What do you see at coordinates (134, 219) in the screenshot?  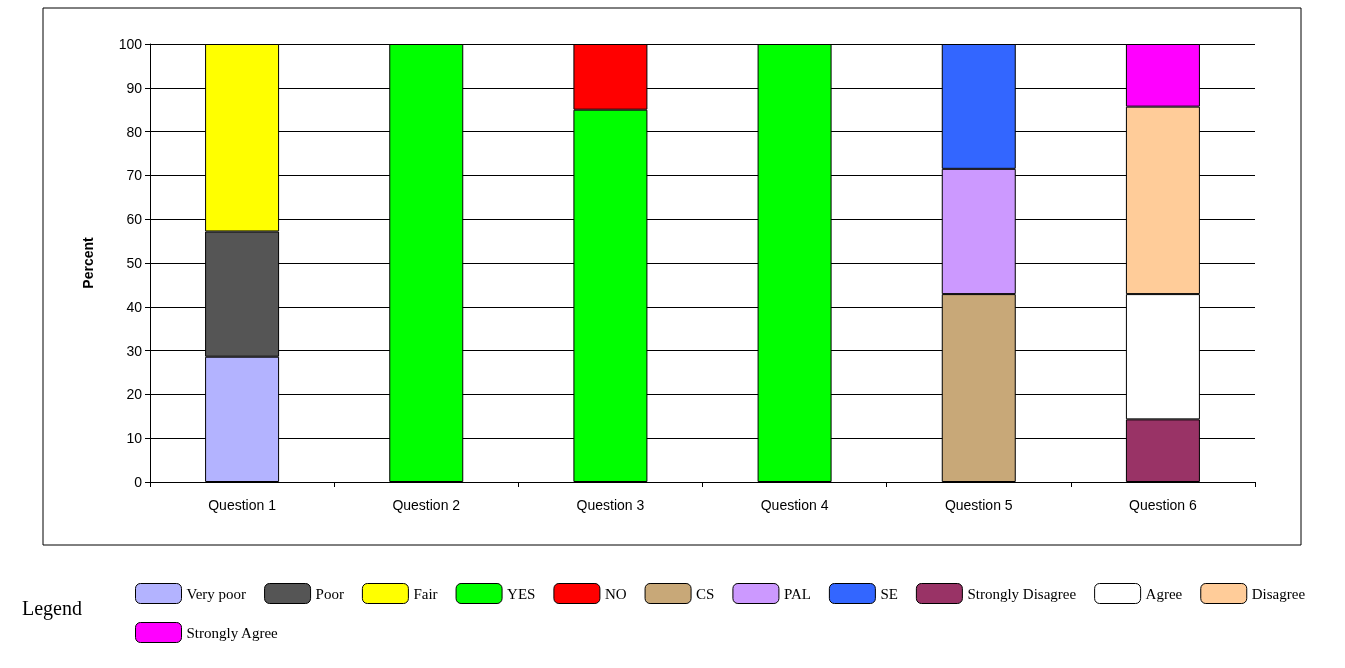 I see `y-tick-label: 60` at bounding box center [134, 219].